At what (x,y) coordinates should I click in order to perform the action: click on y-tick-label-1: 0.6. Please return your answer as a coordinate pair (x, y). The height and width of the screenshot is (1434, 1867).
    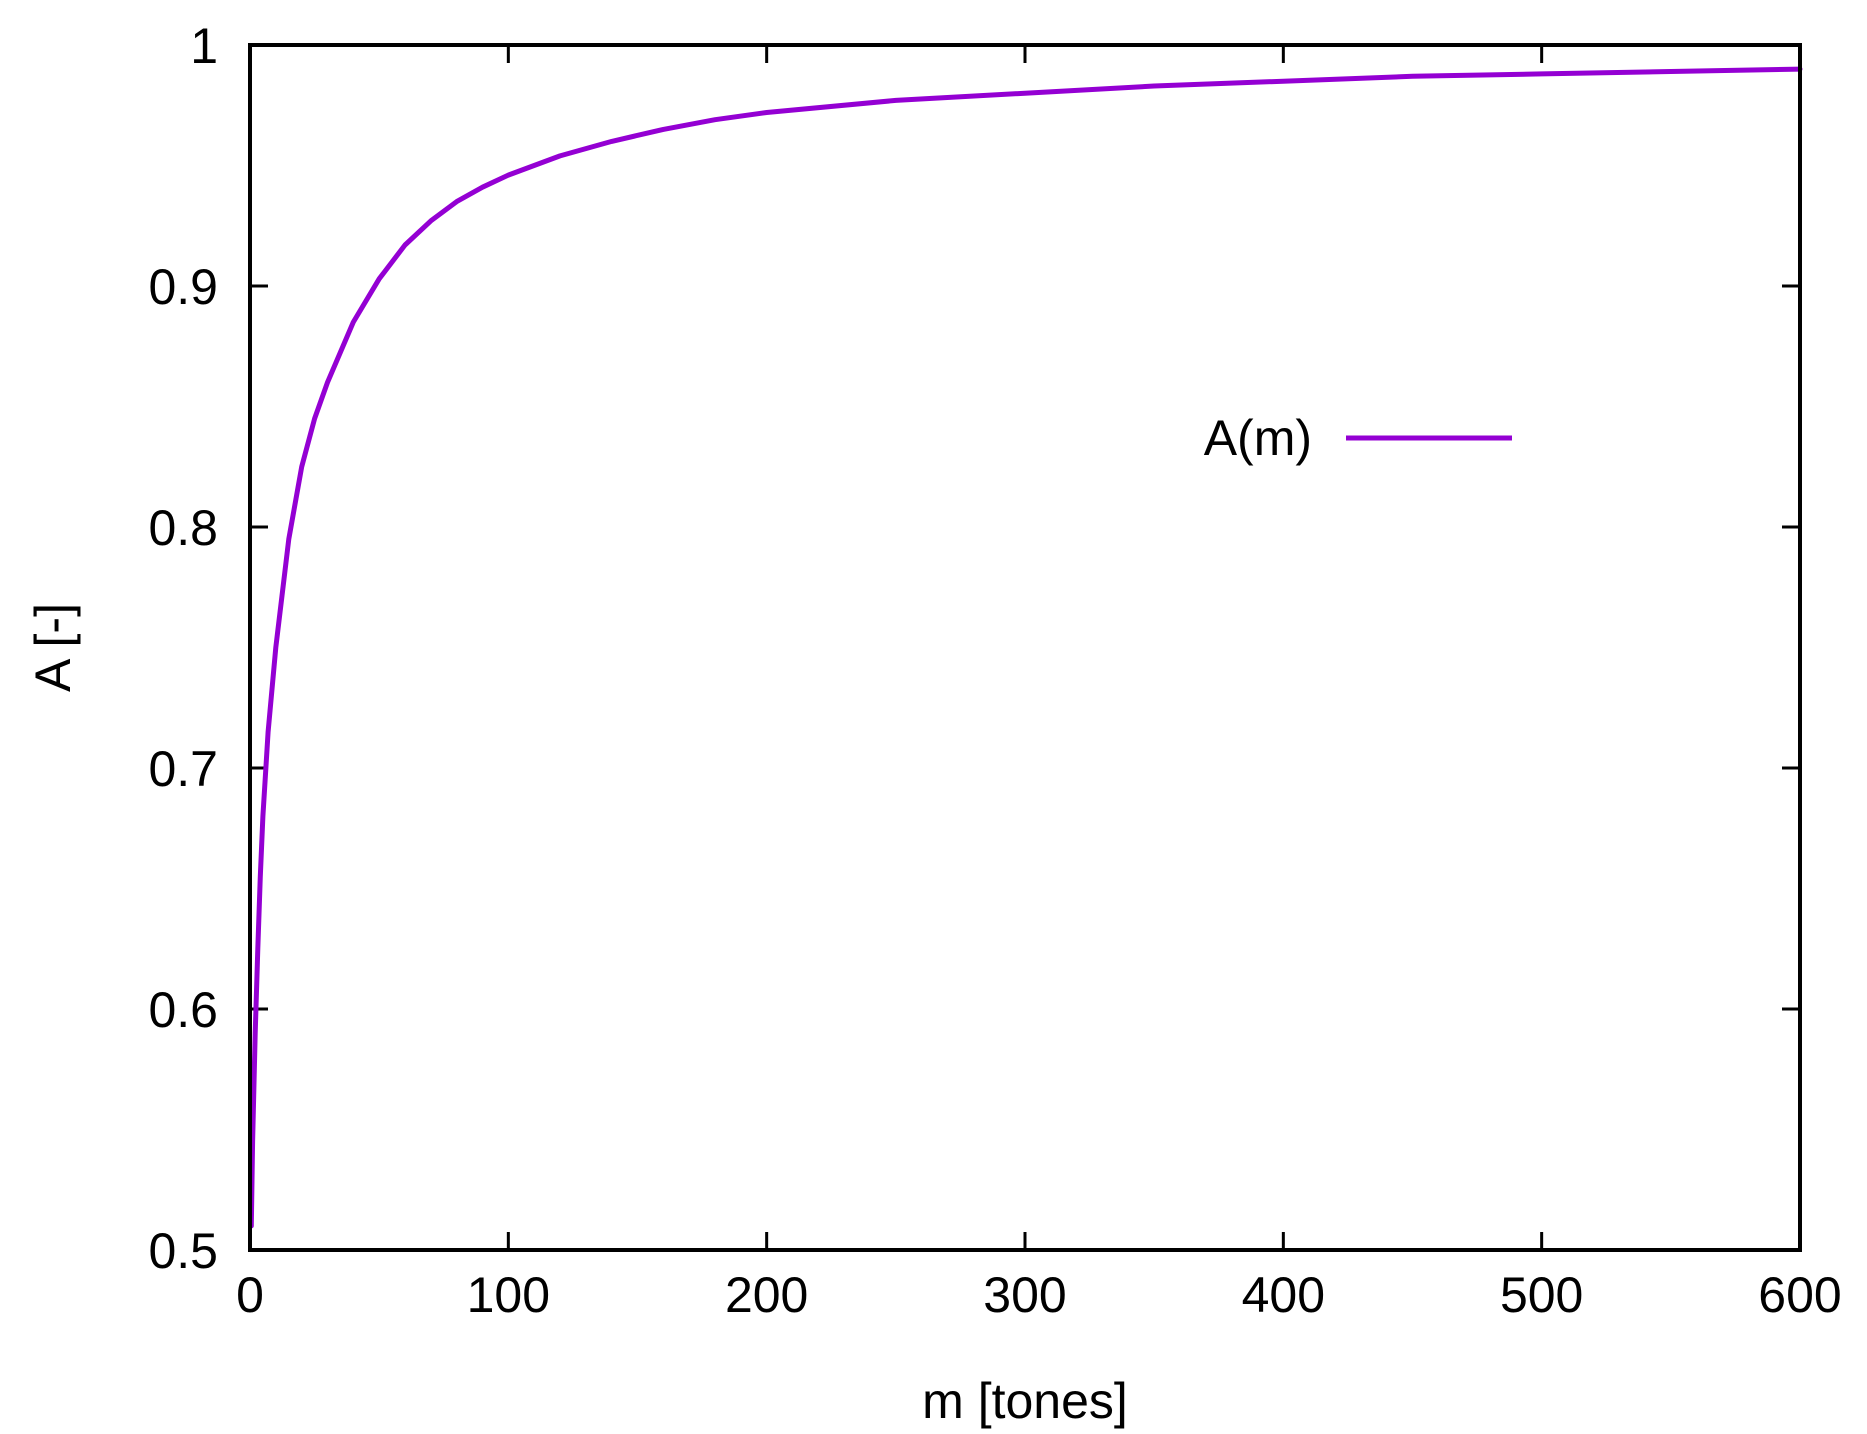
    Looking at the image, I should click on (183, 1010).